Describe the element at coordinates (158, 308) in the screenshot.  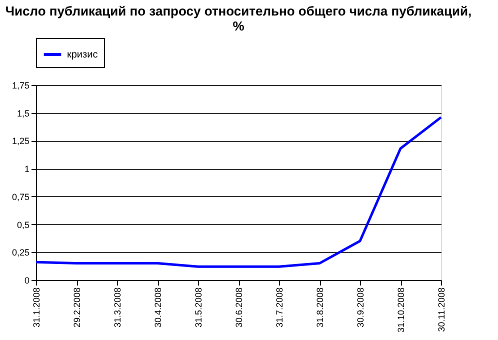
I see `x-tick-label: 30.4.2008` at that location.